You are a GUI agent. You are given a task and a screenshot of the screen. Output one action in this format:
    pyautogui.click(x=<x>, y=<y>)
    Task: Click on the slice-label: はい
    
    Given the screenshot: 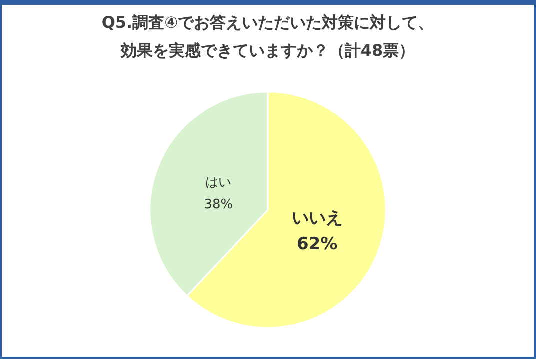 What is the action you would take?
    pyautogui.click(x=219, y=182)
    